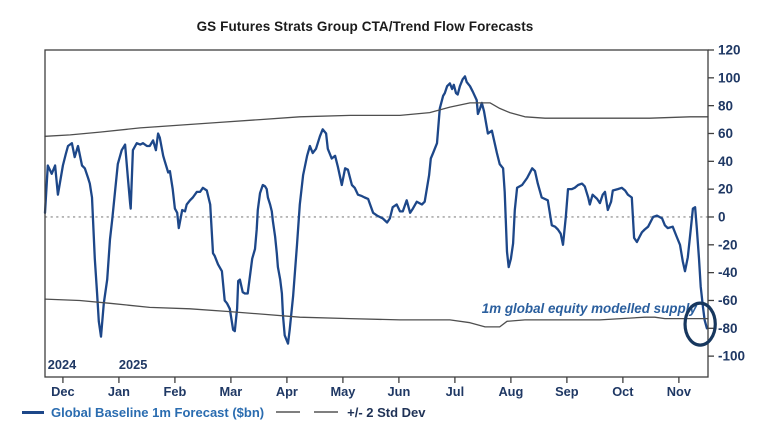 The width and height of the screenshot is (760, 440). Describe the element at coordinates (62, 391) in the screenshot. I see `x-axis-label: Dec` at that location.